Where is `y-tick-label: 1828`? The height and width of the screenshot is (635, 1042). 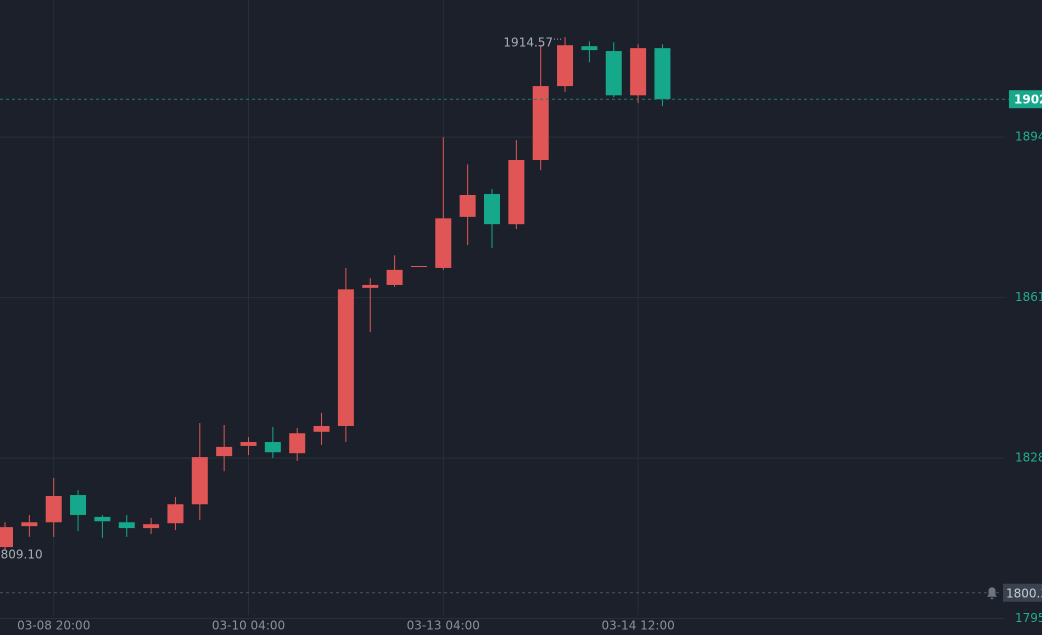 y-tick-label: 1828 is located at coordinates (1028, 458).